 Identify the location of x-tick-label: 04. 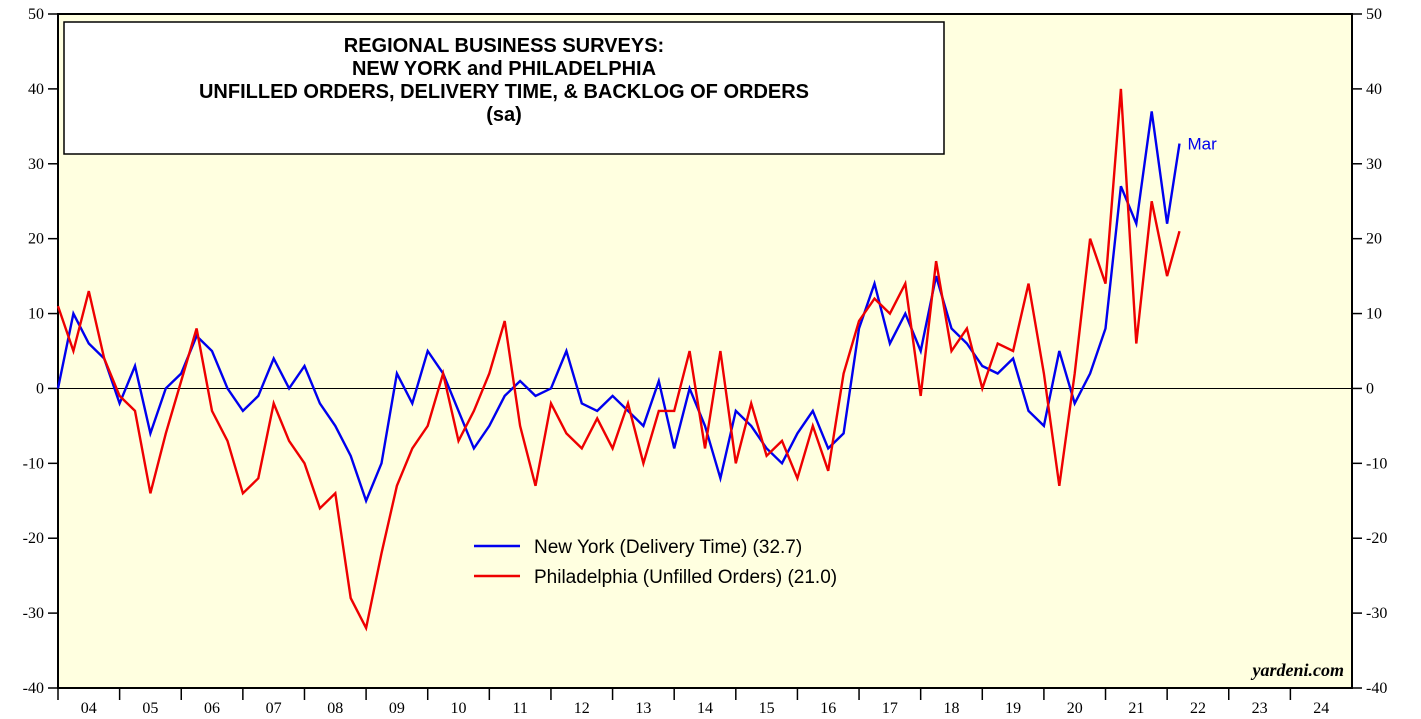
(89, 708).